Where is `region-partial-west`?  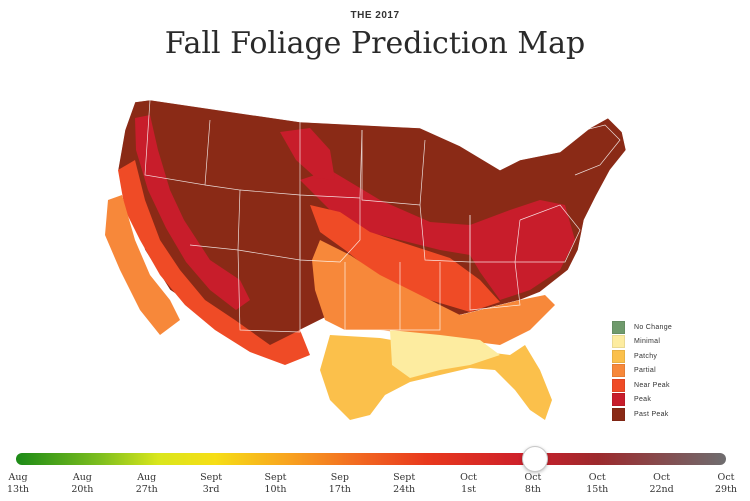 region-partial-west is located at coordinates (142, 265).